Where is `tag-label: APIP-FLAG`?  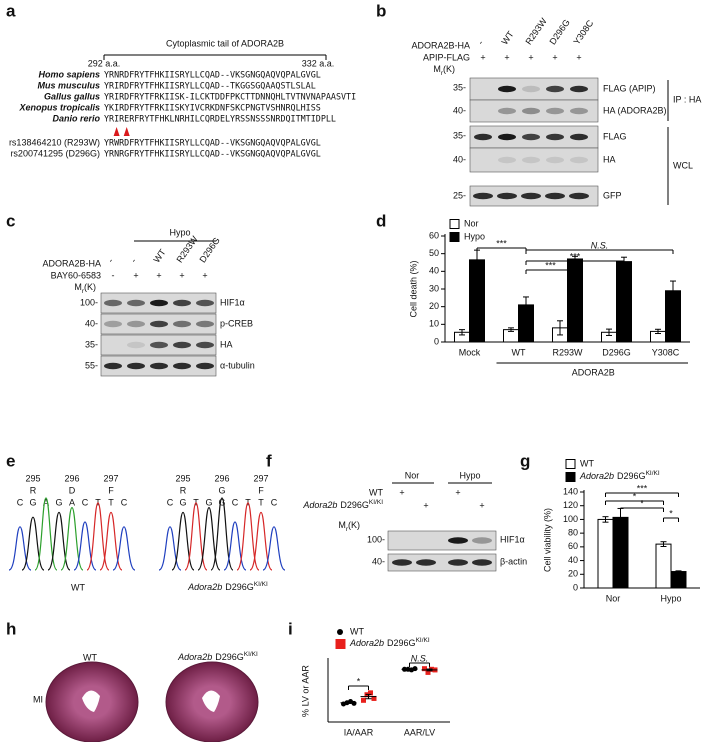 tag-label: APIP-FLAG is located at coordinates (446, 57).